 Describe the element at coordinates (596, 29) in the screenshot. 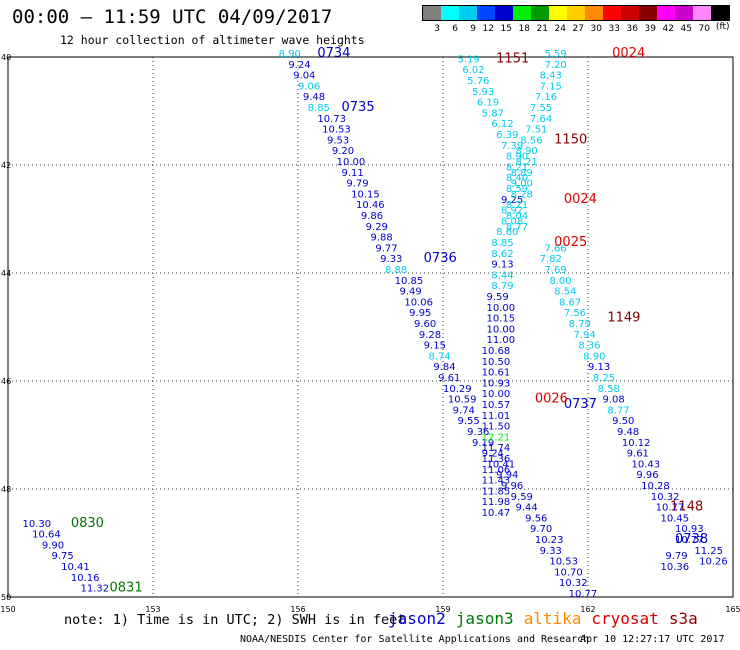

I see `legend-label: 30` at that location.